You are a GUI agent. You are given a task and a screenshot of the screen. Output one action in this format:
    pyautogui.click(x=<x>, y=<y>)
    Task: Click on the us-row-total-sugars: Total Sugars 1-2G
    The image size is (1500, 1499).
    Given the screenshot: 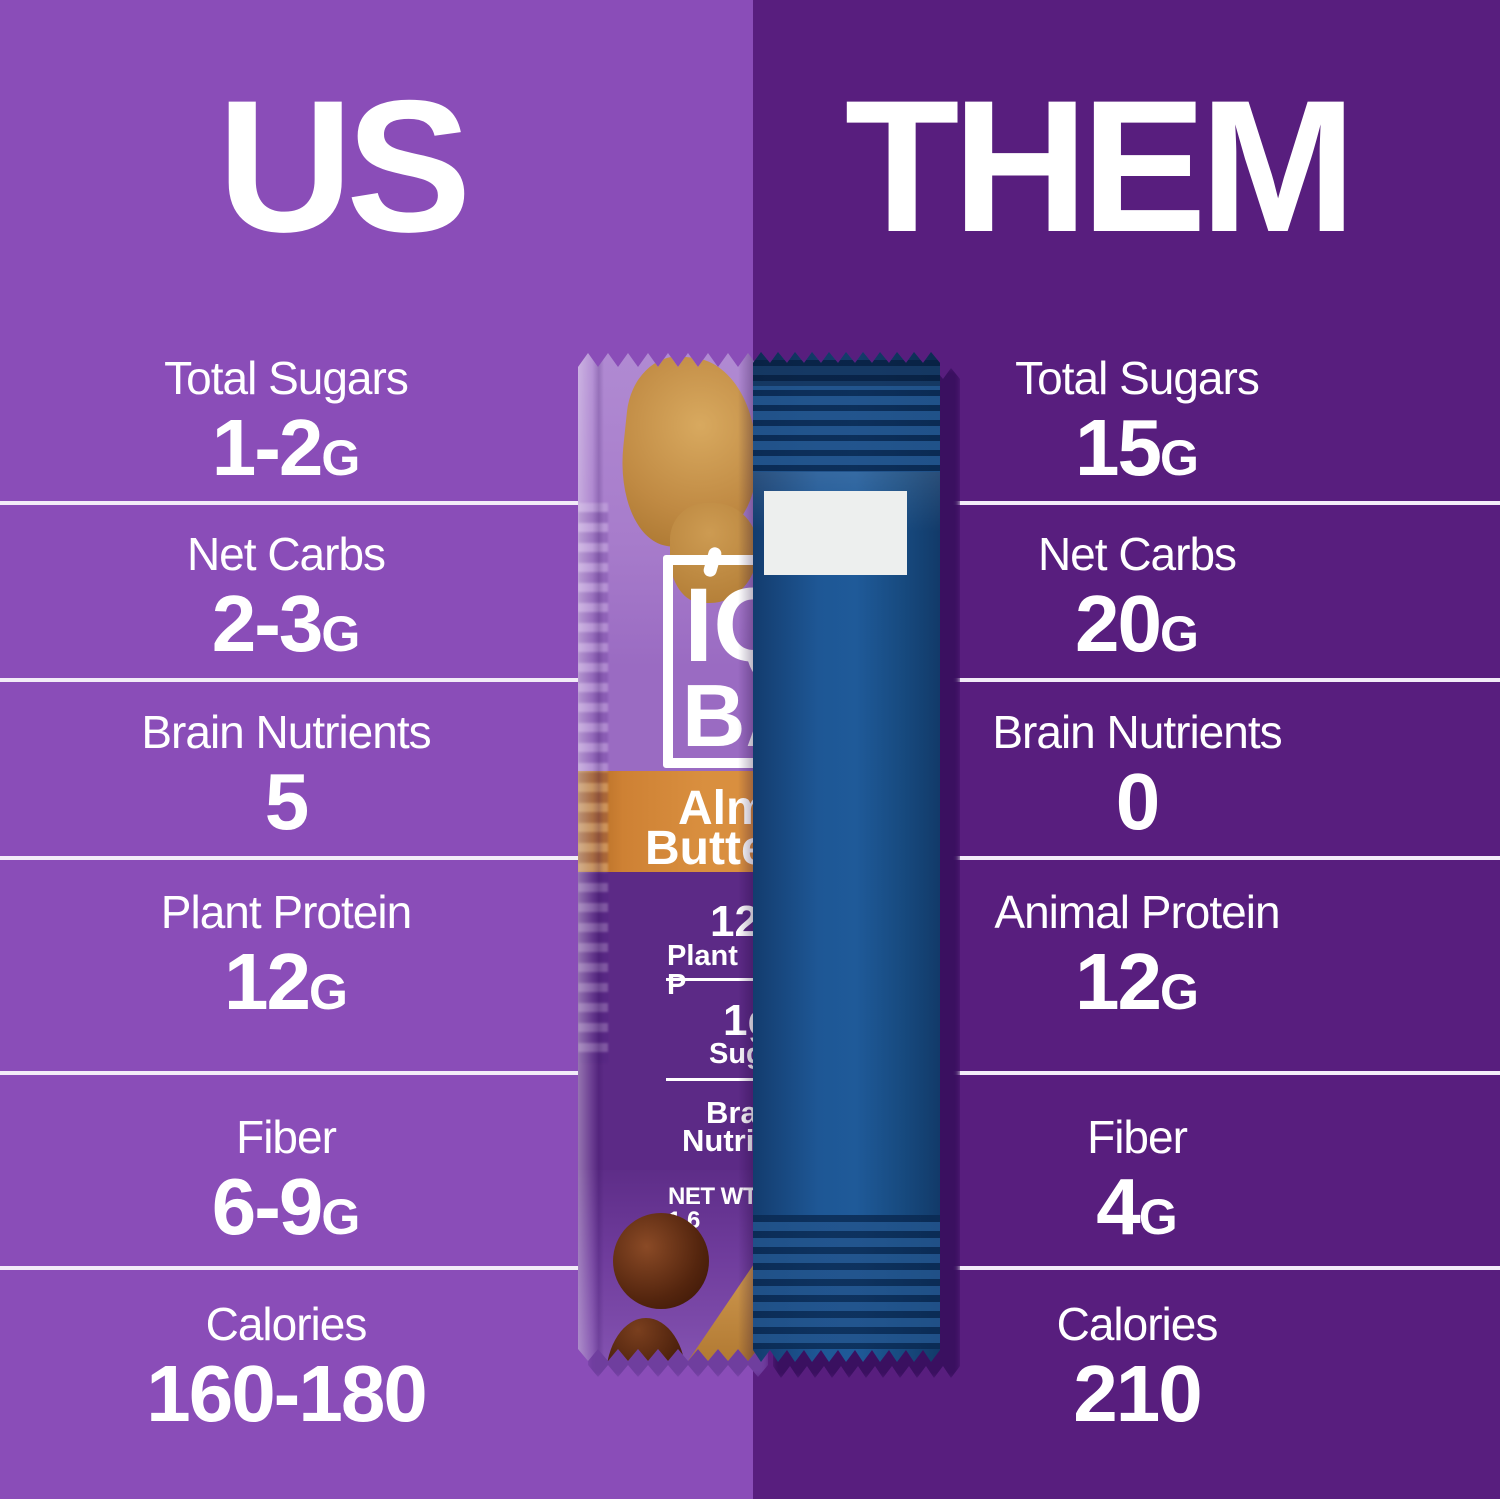 What is the action you would take?
    pyautogui.click(x=286, y=424)
    